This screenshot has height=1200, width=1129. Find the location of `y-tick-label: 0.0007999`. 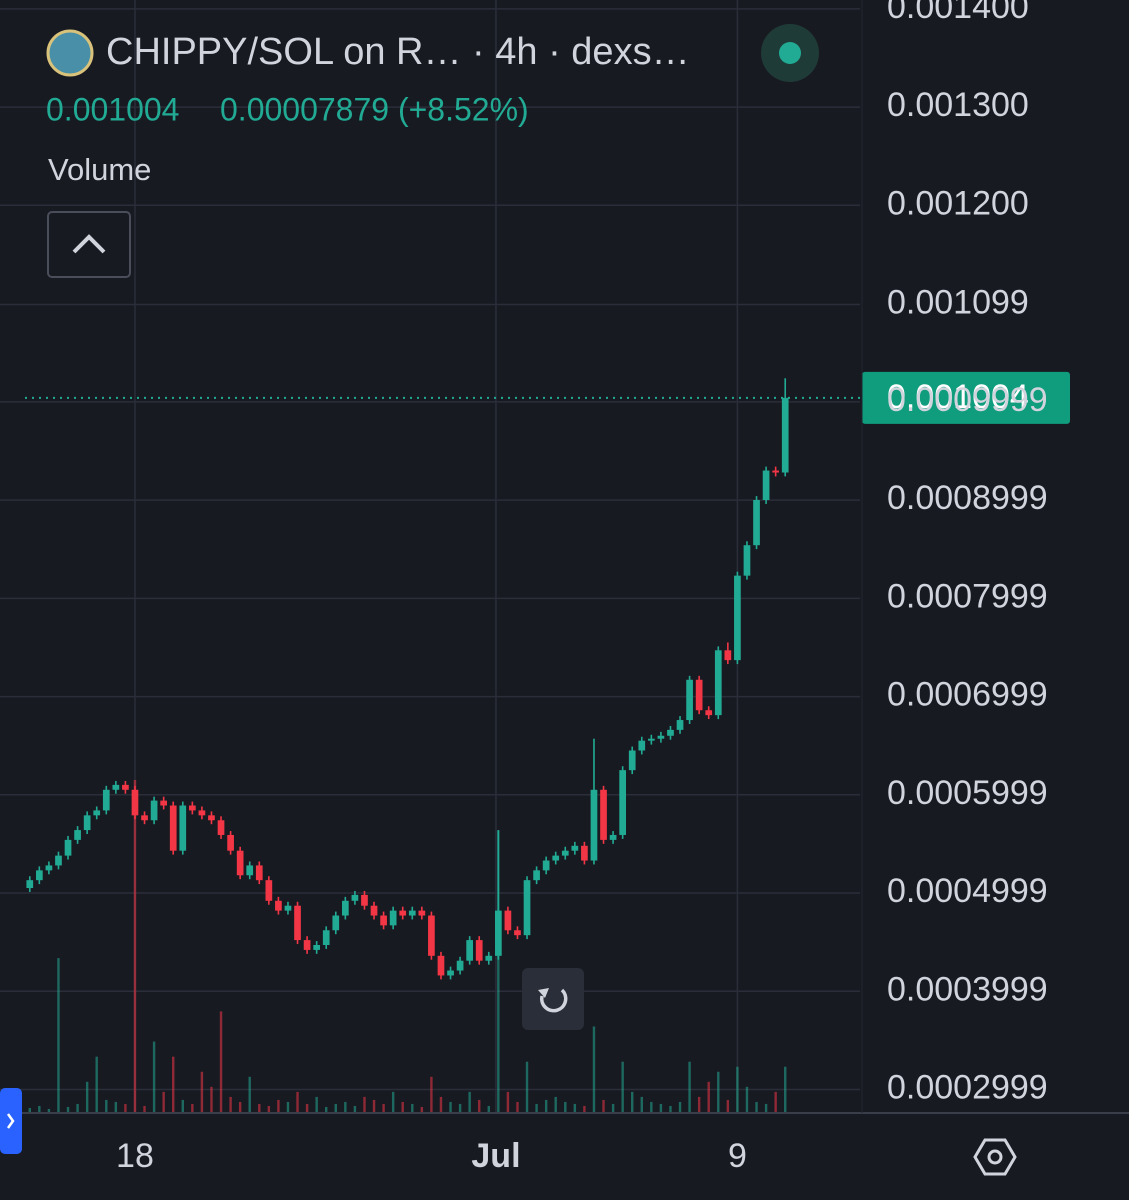

y-tick-label: 0.0007999 is located at coordinates (967, 596).